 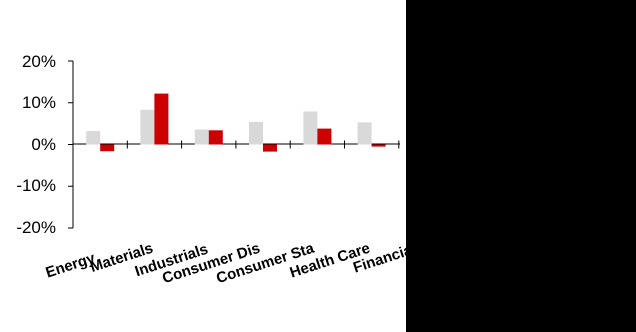 I want to click on y-tick-label: 20%, so click(x=39, y=61).